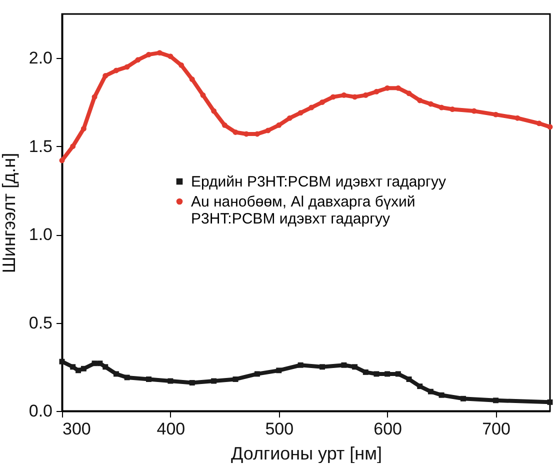 The image size is (560, 475). I want to click on y-axis-title: Шингээлт [д.н], so click(9, 213).